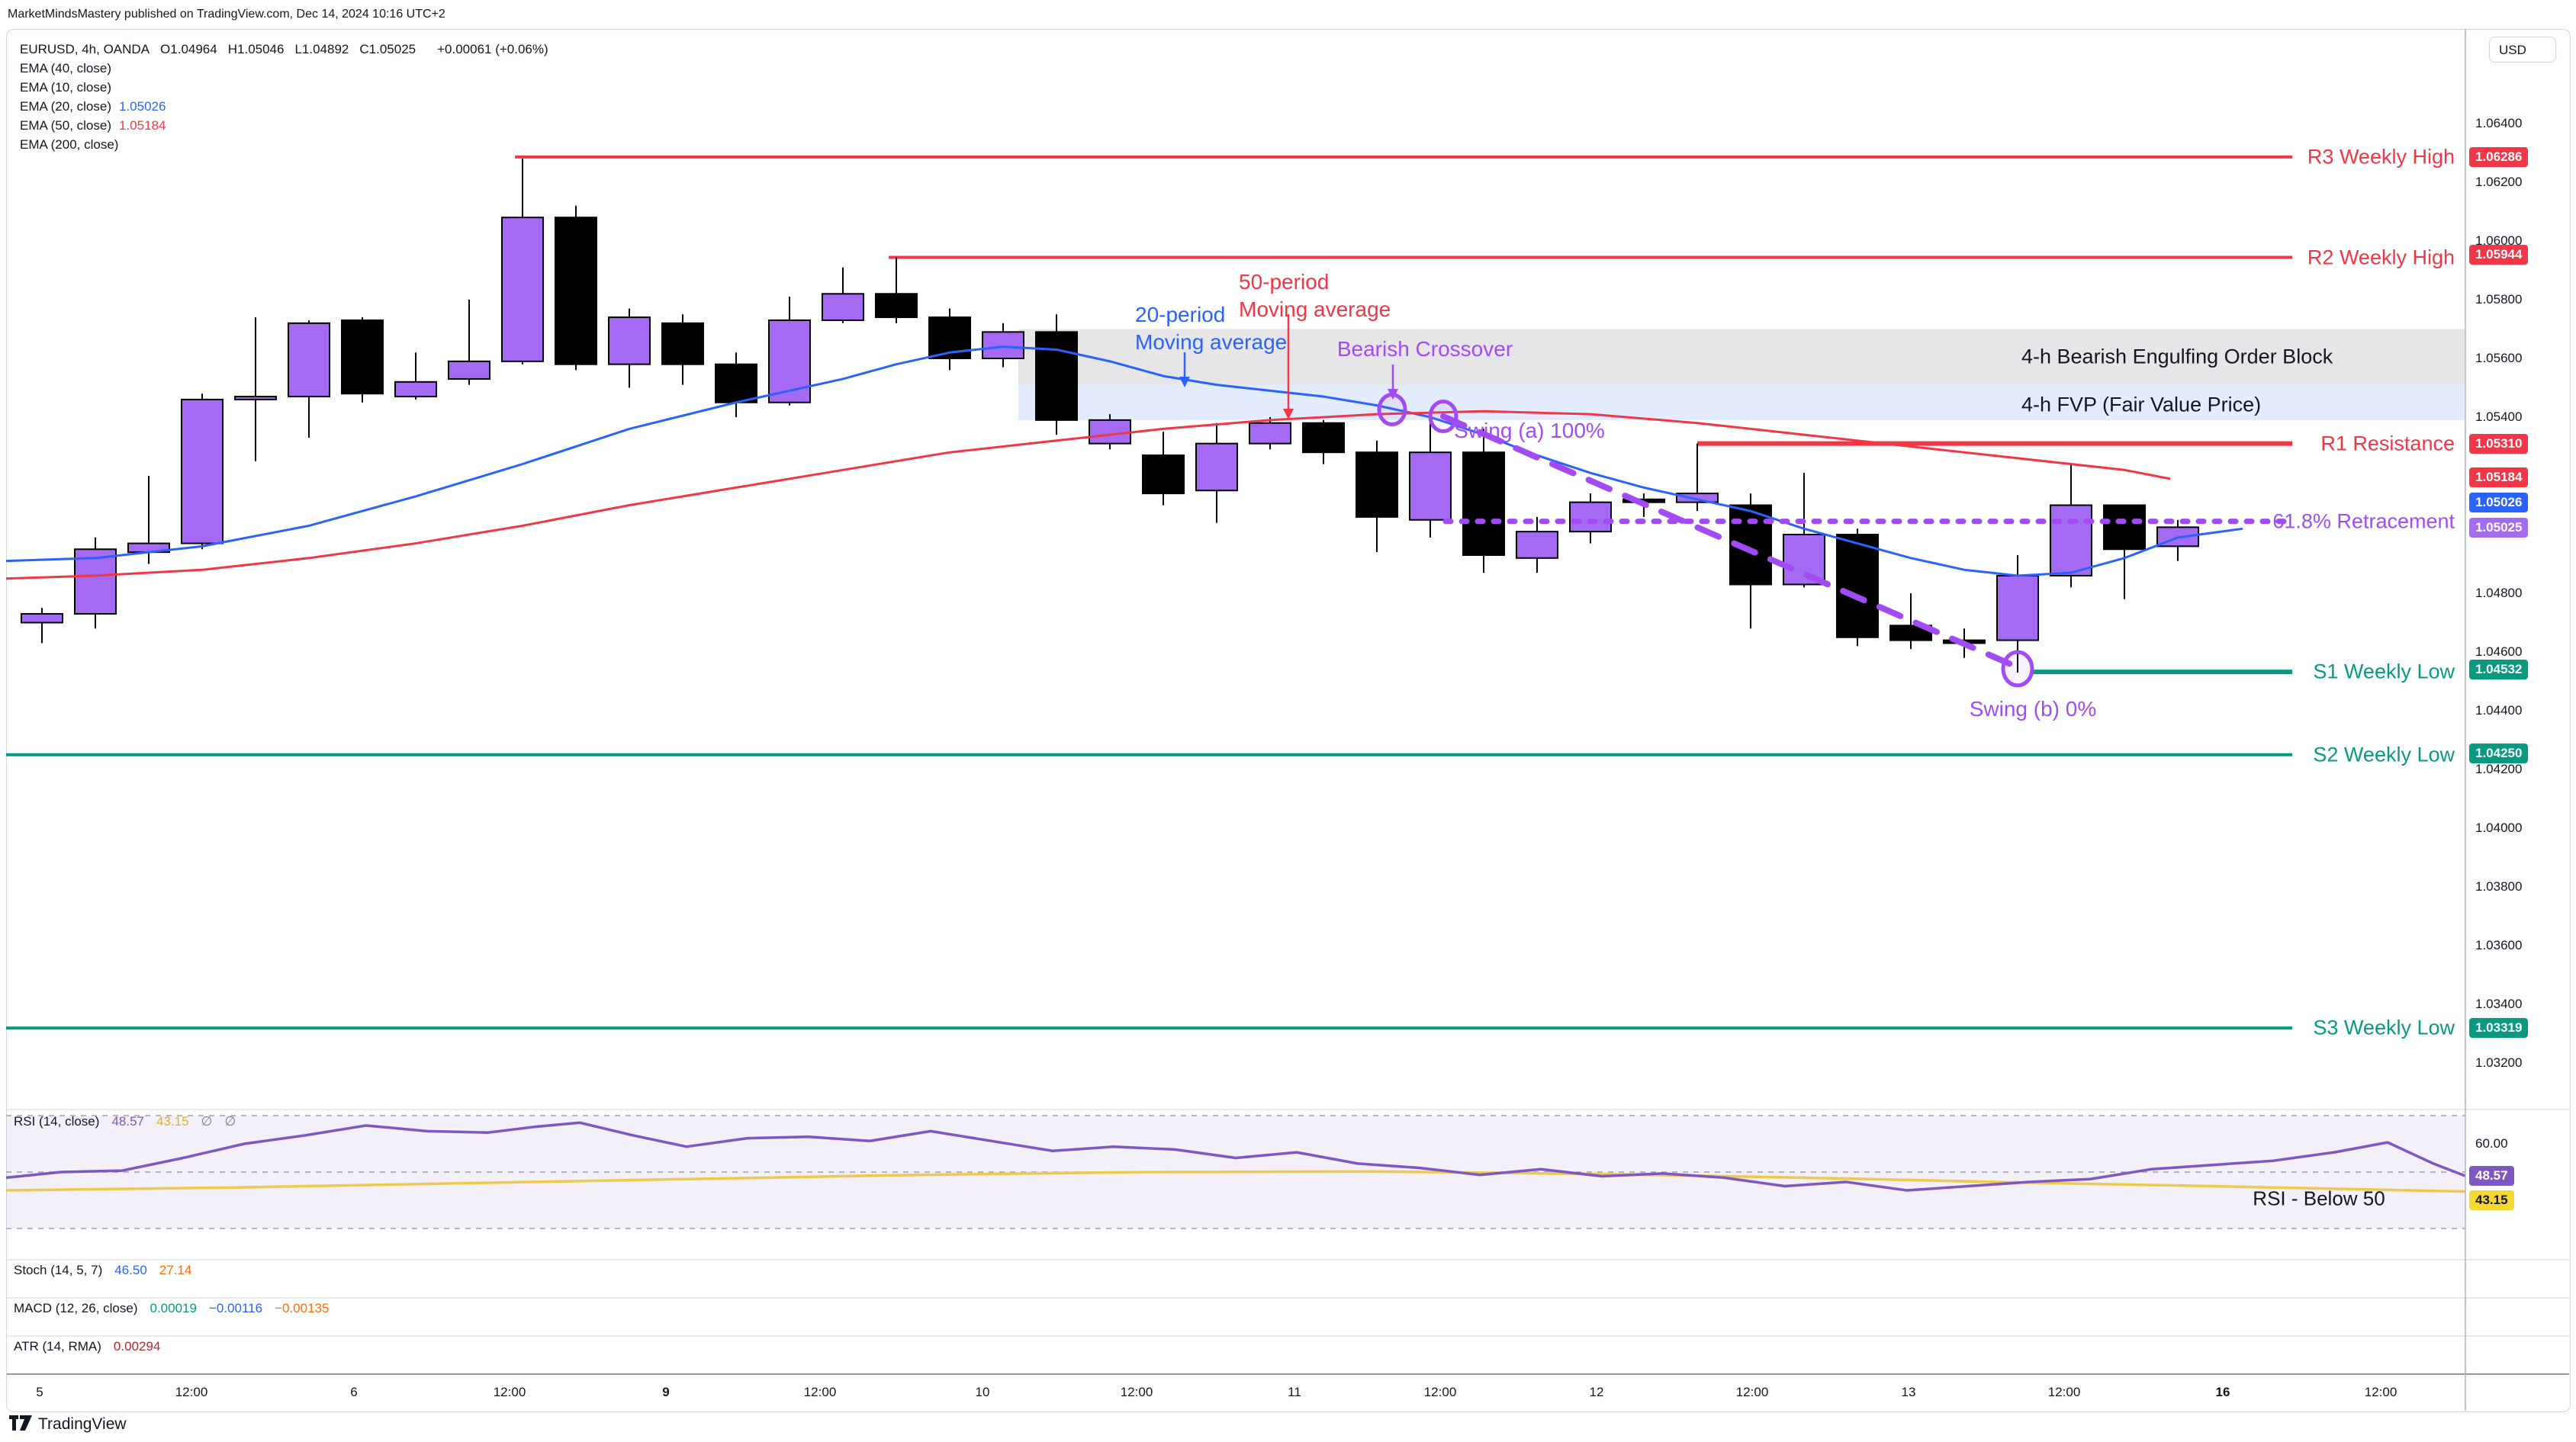 The image size is (2576, 1442). I want to click on indicator-row-1: EMA (10, close), so click(289, 87).